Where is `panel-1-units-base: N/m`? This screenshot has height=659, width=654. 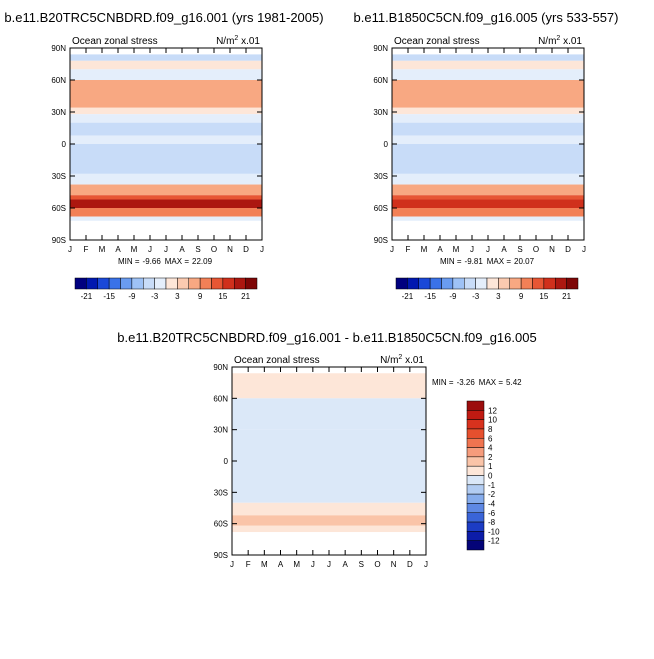
panel-1-units-base: N/m is located at coordinates (225, 41).